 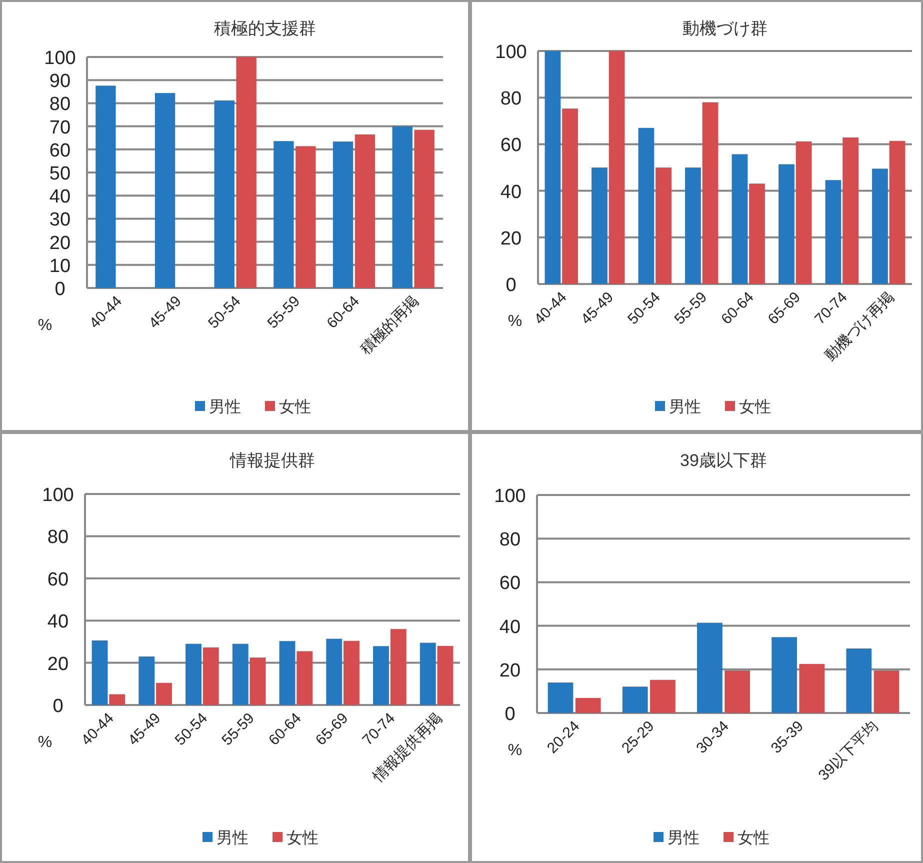 I want to click on y-tick-label: 90, so click(x=60, y=81).